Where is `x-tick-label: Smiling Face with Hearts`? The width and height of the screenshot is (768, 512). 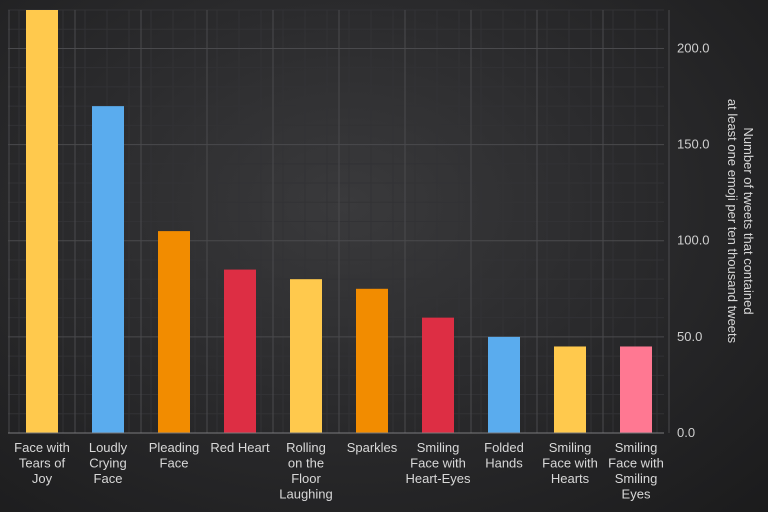
x-tick-label: Smiling Face with Hearts is located at coordinates (570, 463).